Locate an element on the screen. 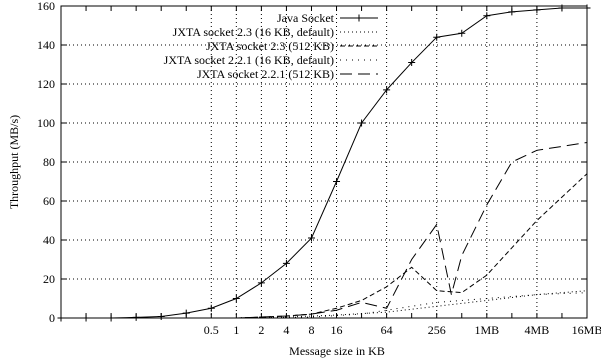  y-tick-label: 60 is located at coordinates (49, 201).